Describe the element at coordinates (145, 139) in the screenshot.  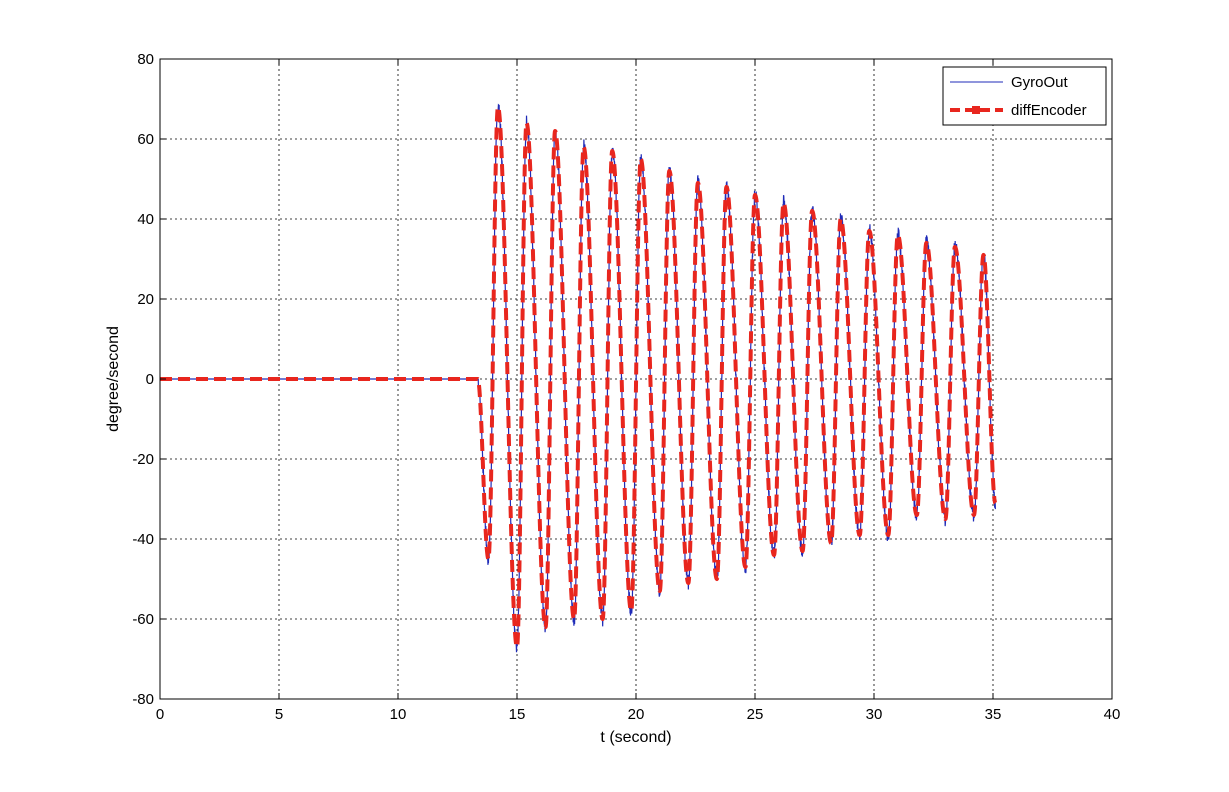
I see `y-tick-label: 60` at that location.